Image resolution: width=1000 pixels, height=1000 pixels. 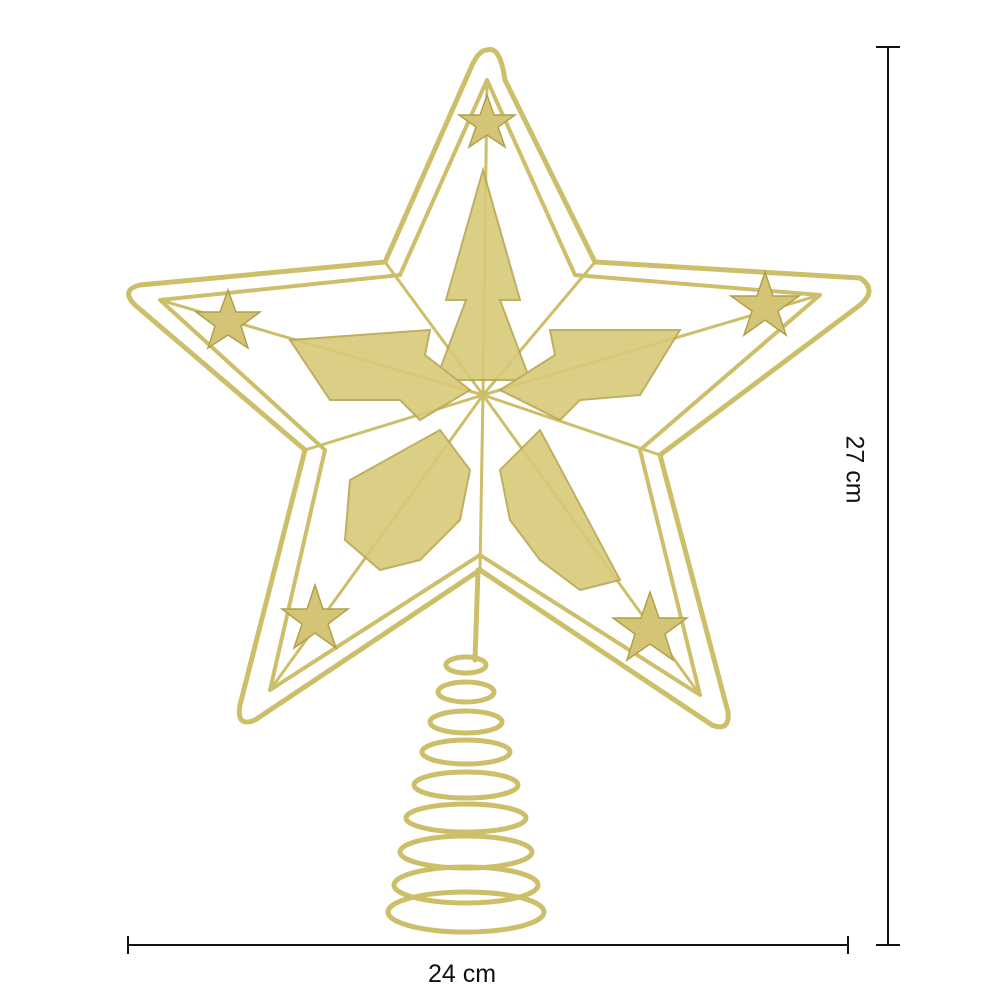 I want to click on star-decoration-bottom-left, so click(x=315, y=616).